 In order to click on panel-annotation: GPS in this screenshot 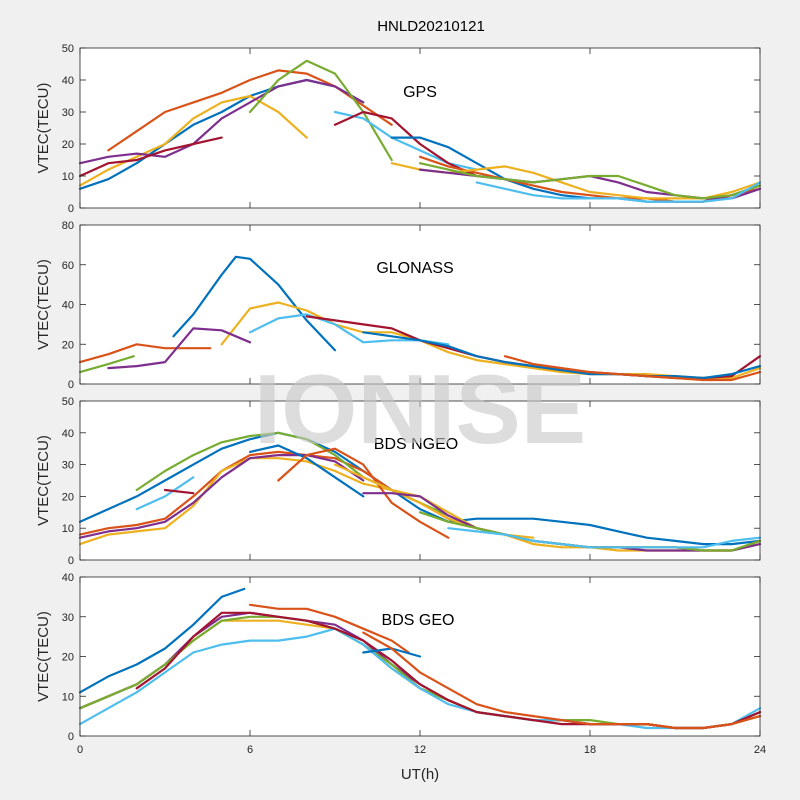, I will do `click(420, 92)`.